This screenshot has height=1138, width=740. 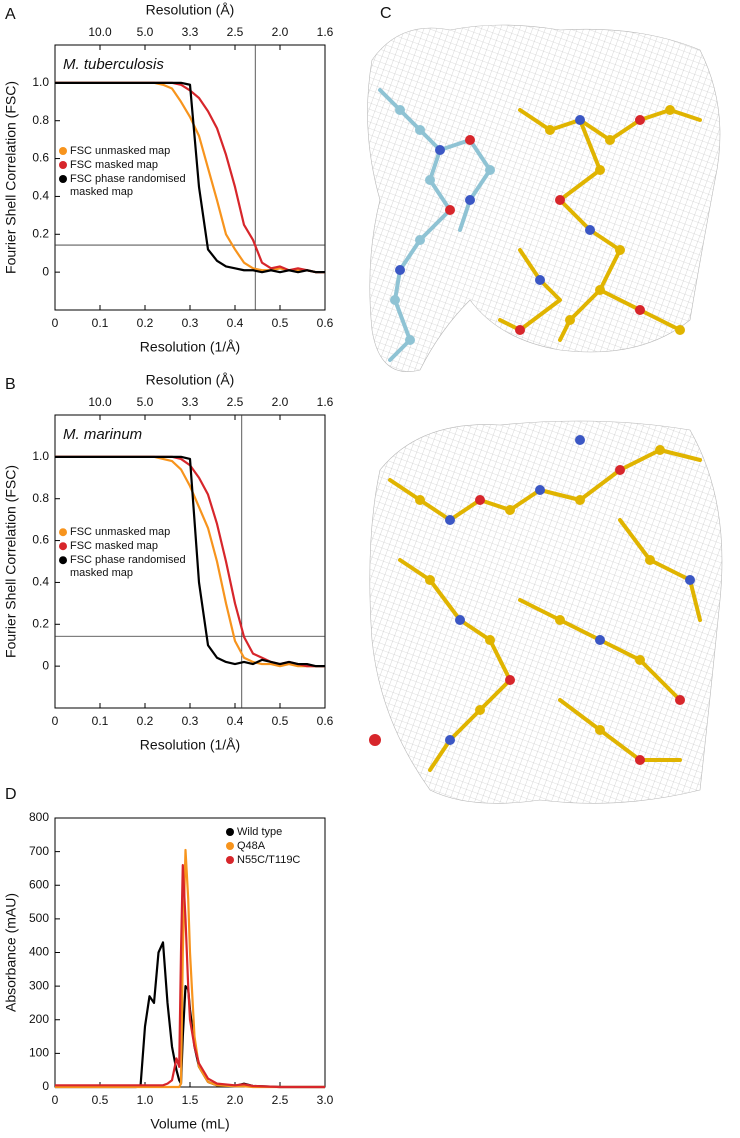 What do you see at coordinates (251, 846) in the screenshot?
I see `legend-text: Q48A` at bounding box center [251, 846].